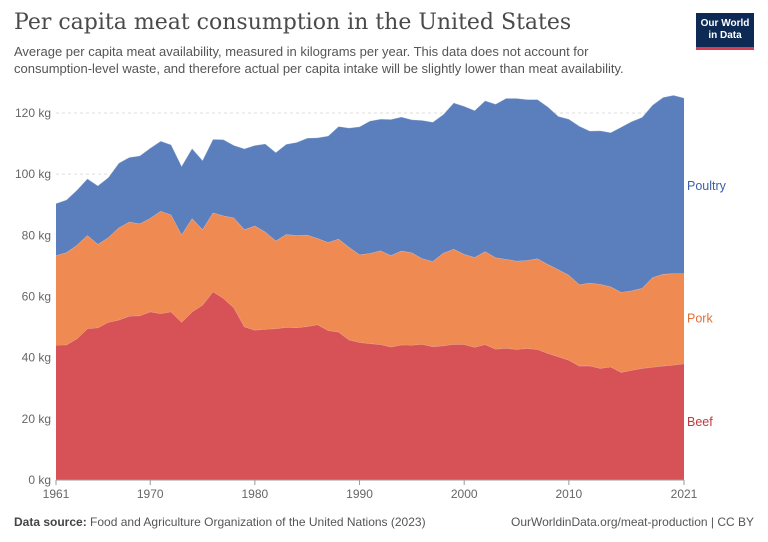 This screenshot has height=542, width=768. I want to click on y-tick-label: 80 kg, so click(36, 235).